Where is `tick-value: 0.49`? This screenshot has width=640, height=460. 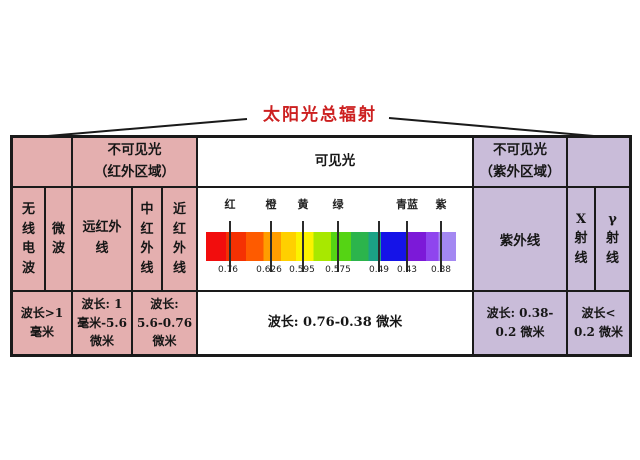
tick-value: 0.49 is located at coordinates (379, 270).